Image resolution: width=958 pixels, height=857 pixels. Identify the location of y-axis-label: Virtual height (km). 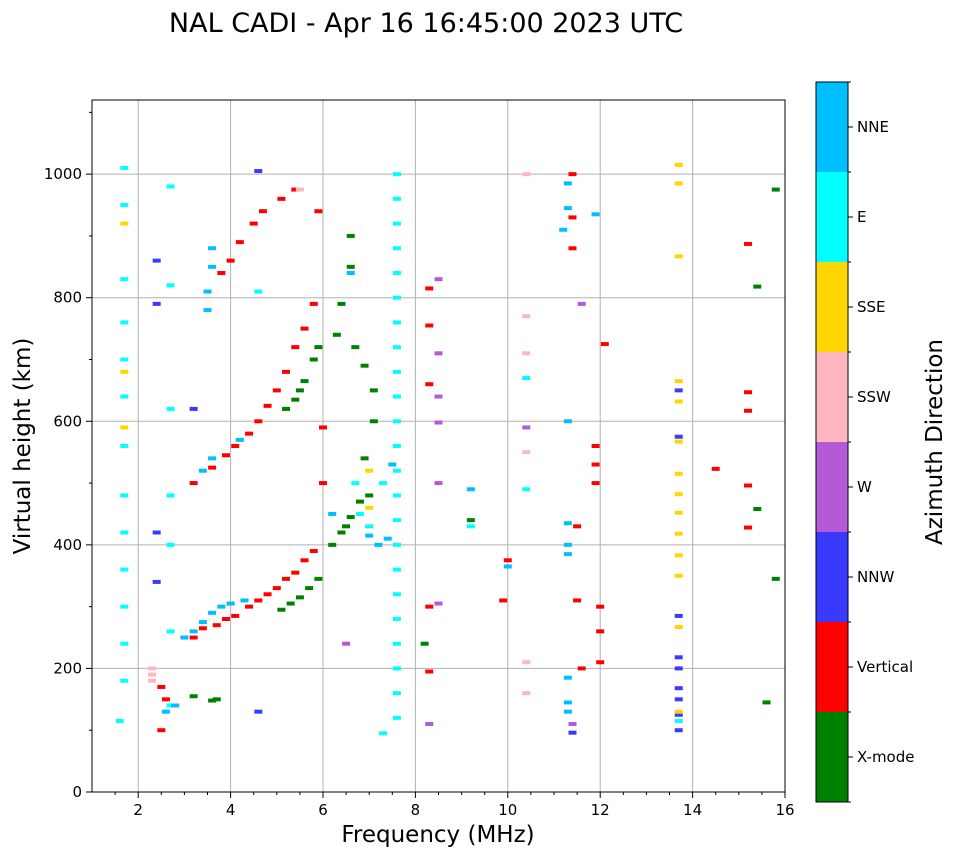
(23, 446).